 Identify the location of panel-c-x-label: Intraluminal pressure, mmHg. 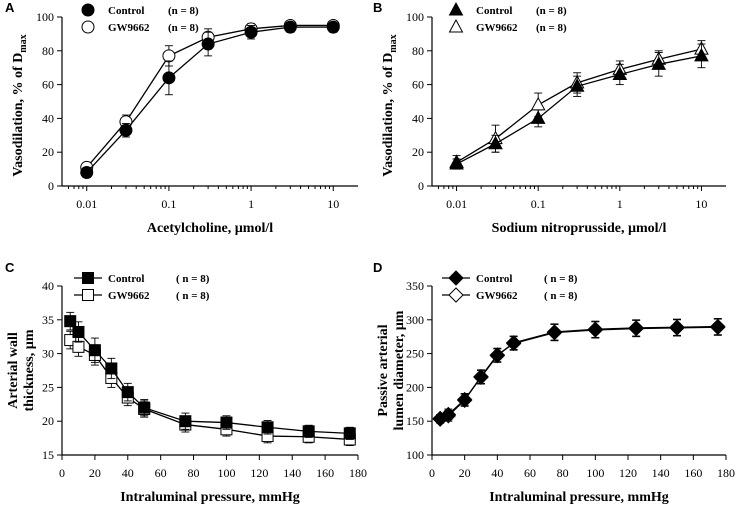
(210, 497).